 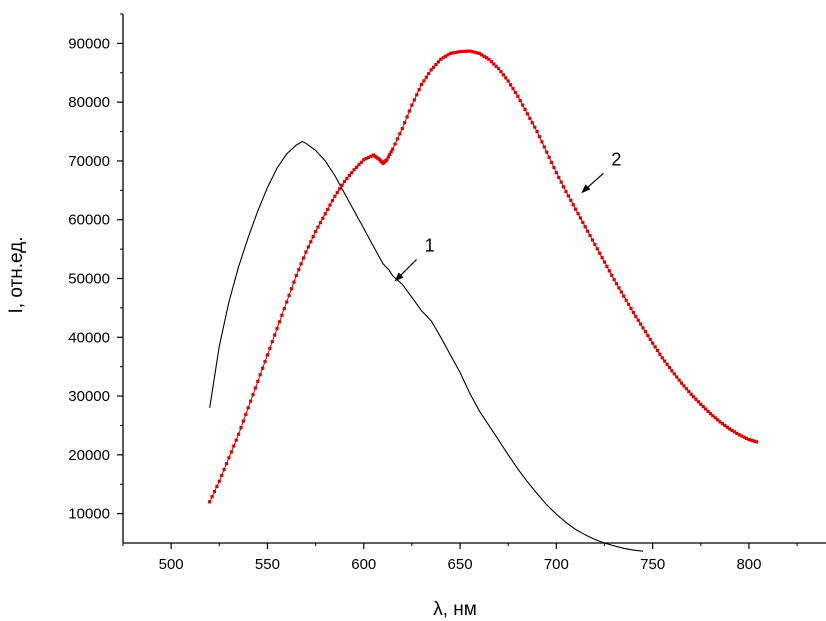 I want to click on x-tick-label: 800, so click(x=748, y=564).